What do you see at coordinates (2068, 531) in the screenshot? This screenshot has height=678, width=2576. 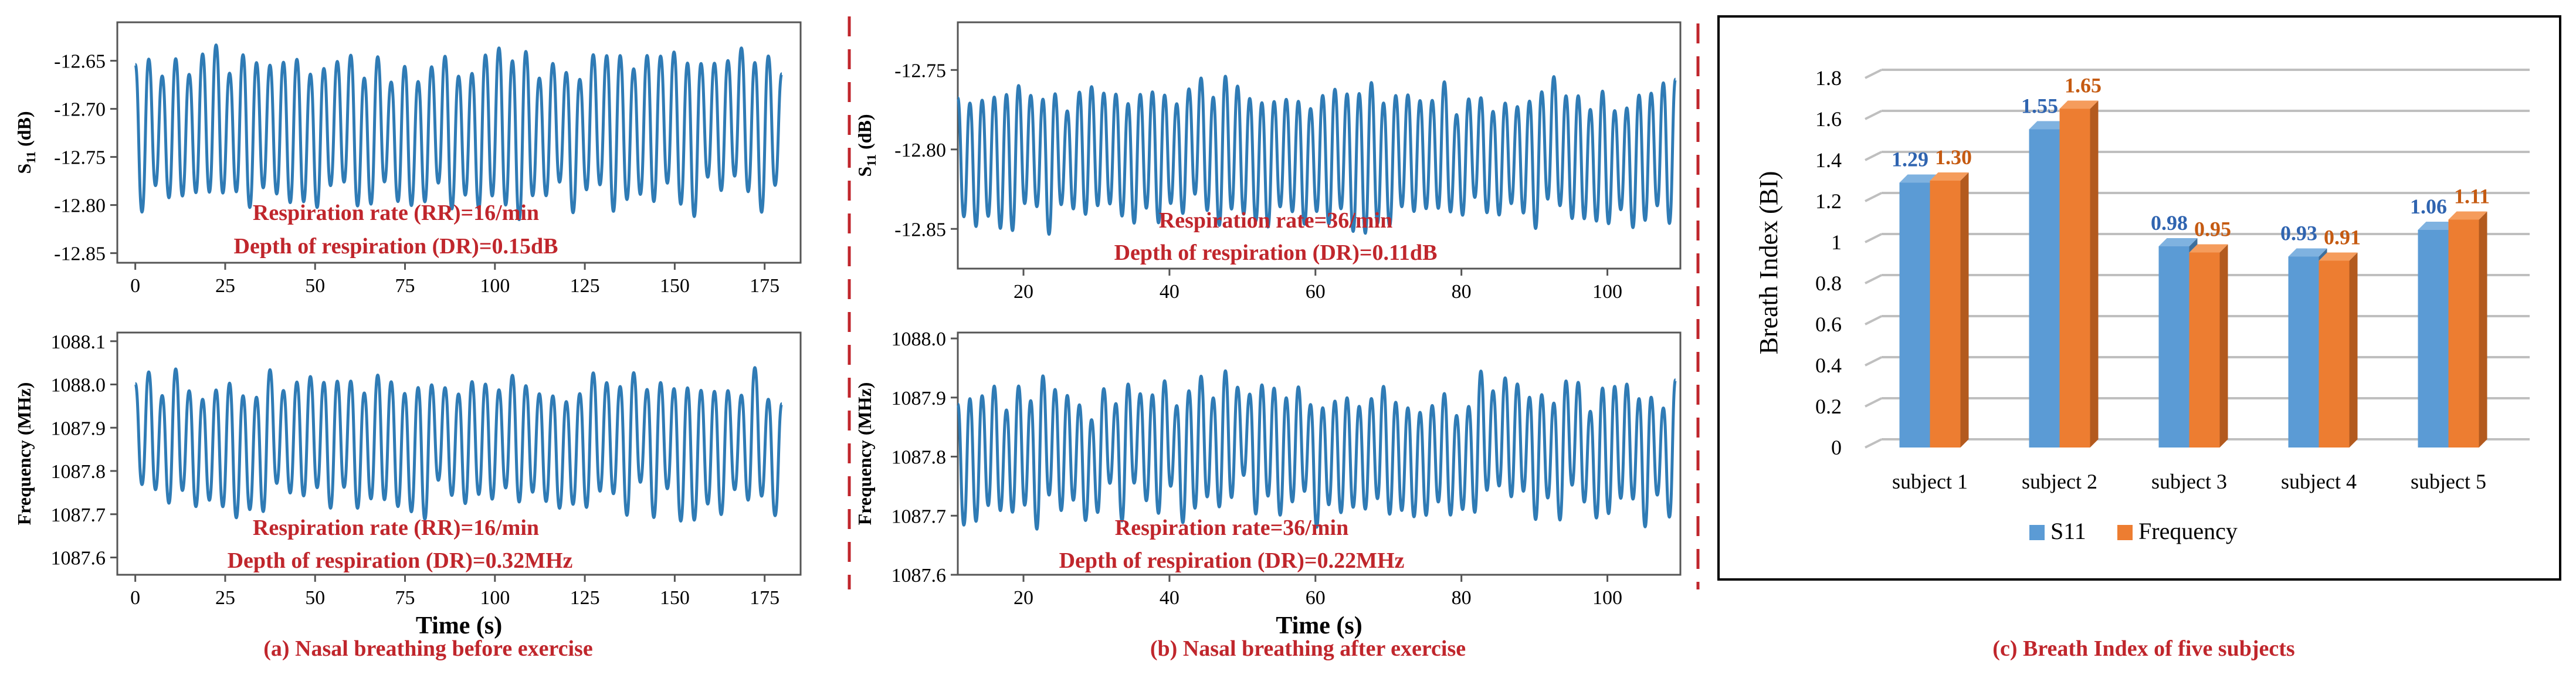 I see `legend-label-s11: S11` at bounding box center [2068, 531].